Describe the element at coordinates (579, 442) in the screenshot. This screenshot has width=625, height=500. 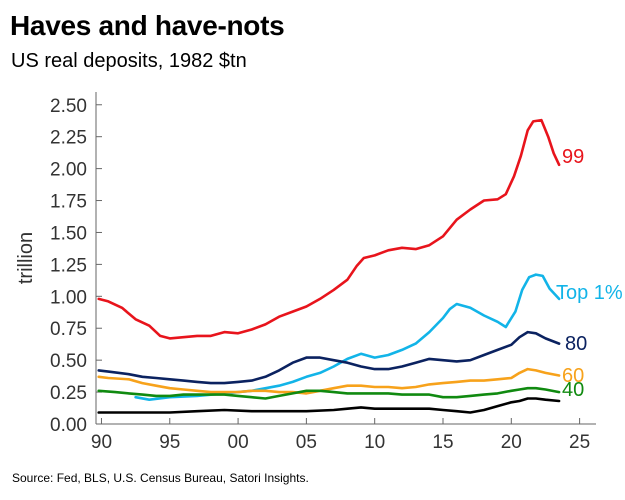
I see `x-tick-label: 25` at that location.